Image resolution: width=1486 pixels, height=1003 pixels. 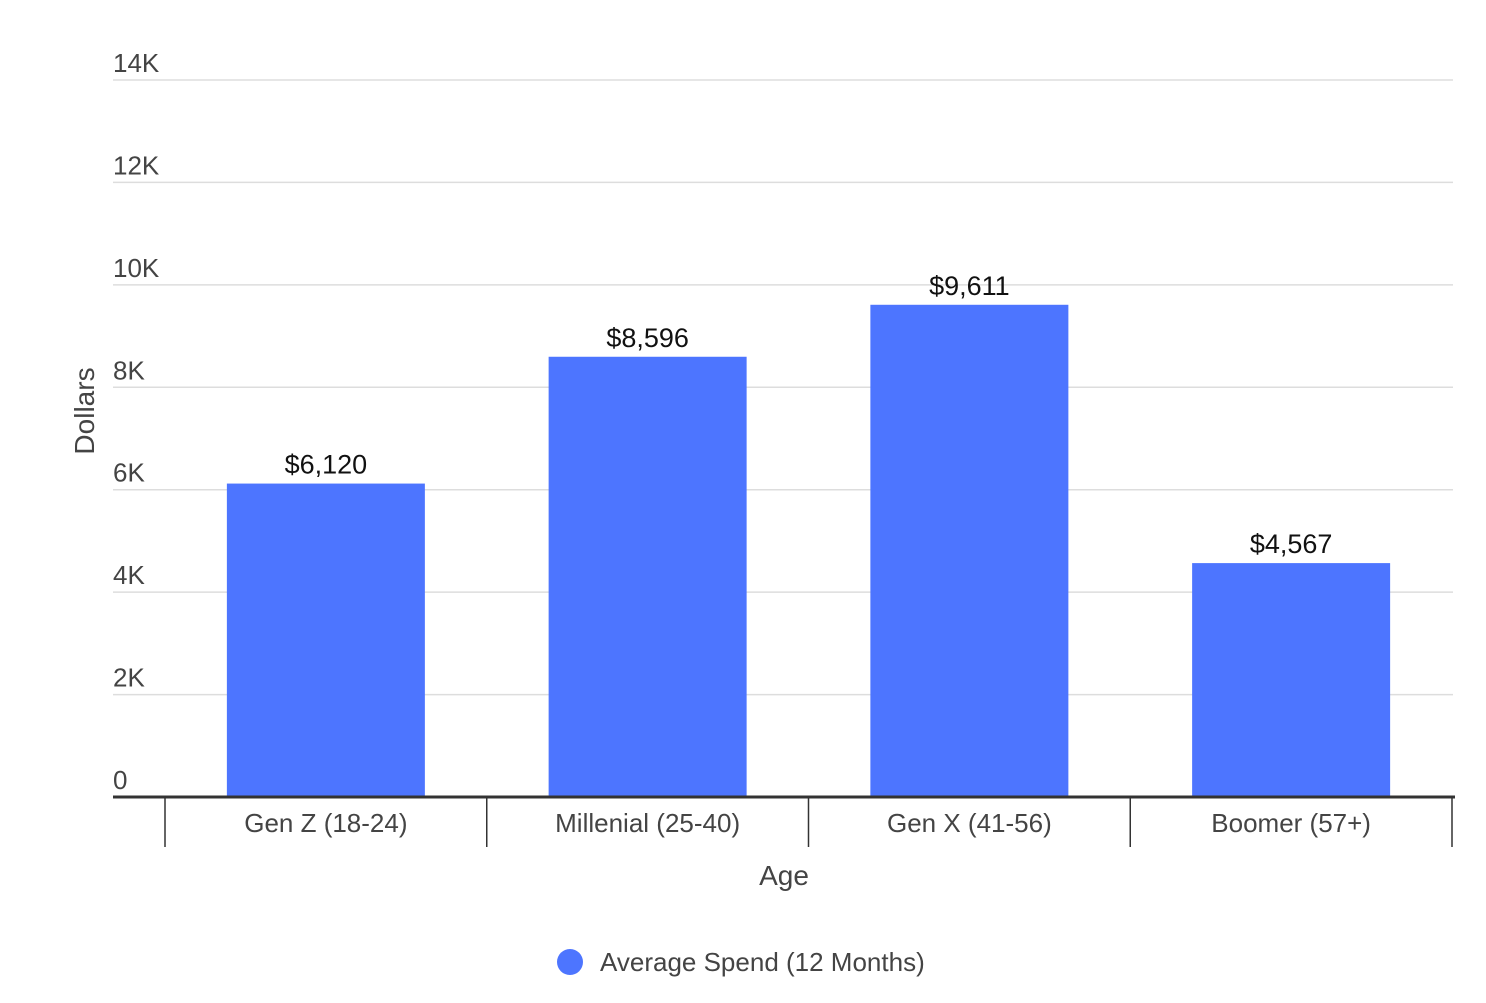 I want to click on data-label: $8,596, so click(x=647, y=338).